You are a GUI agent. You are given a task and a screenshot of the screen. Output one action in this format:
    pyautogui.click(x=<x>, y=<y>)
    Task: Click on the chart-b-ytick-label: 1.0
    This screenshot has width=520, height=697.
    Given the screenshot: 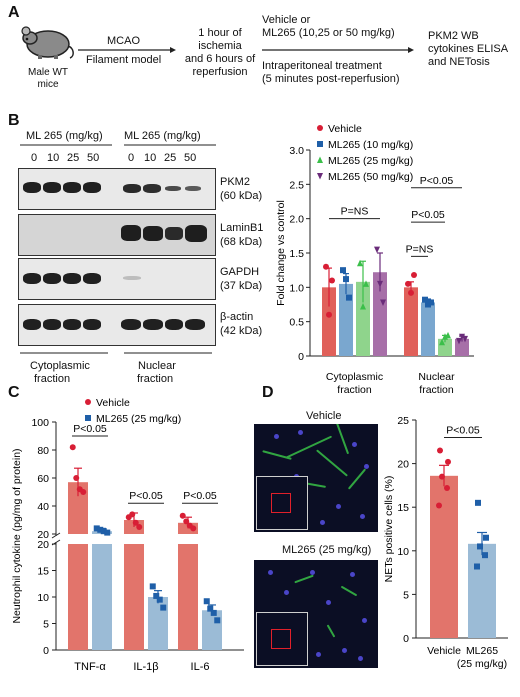 What is the action you would take?
    pyautogui.click(x=296, y=288)
    